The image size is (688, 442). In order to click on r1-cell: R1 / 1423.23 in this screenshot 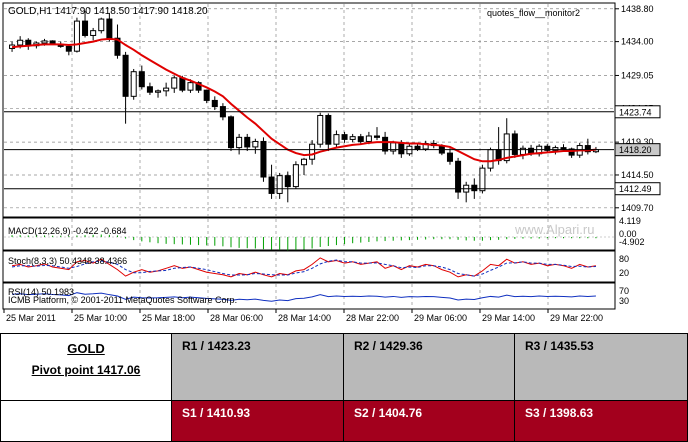, I will do `click(257, 367)`.